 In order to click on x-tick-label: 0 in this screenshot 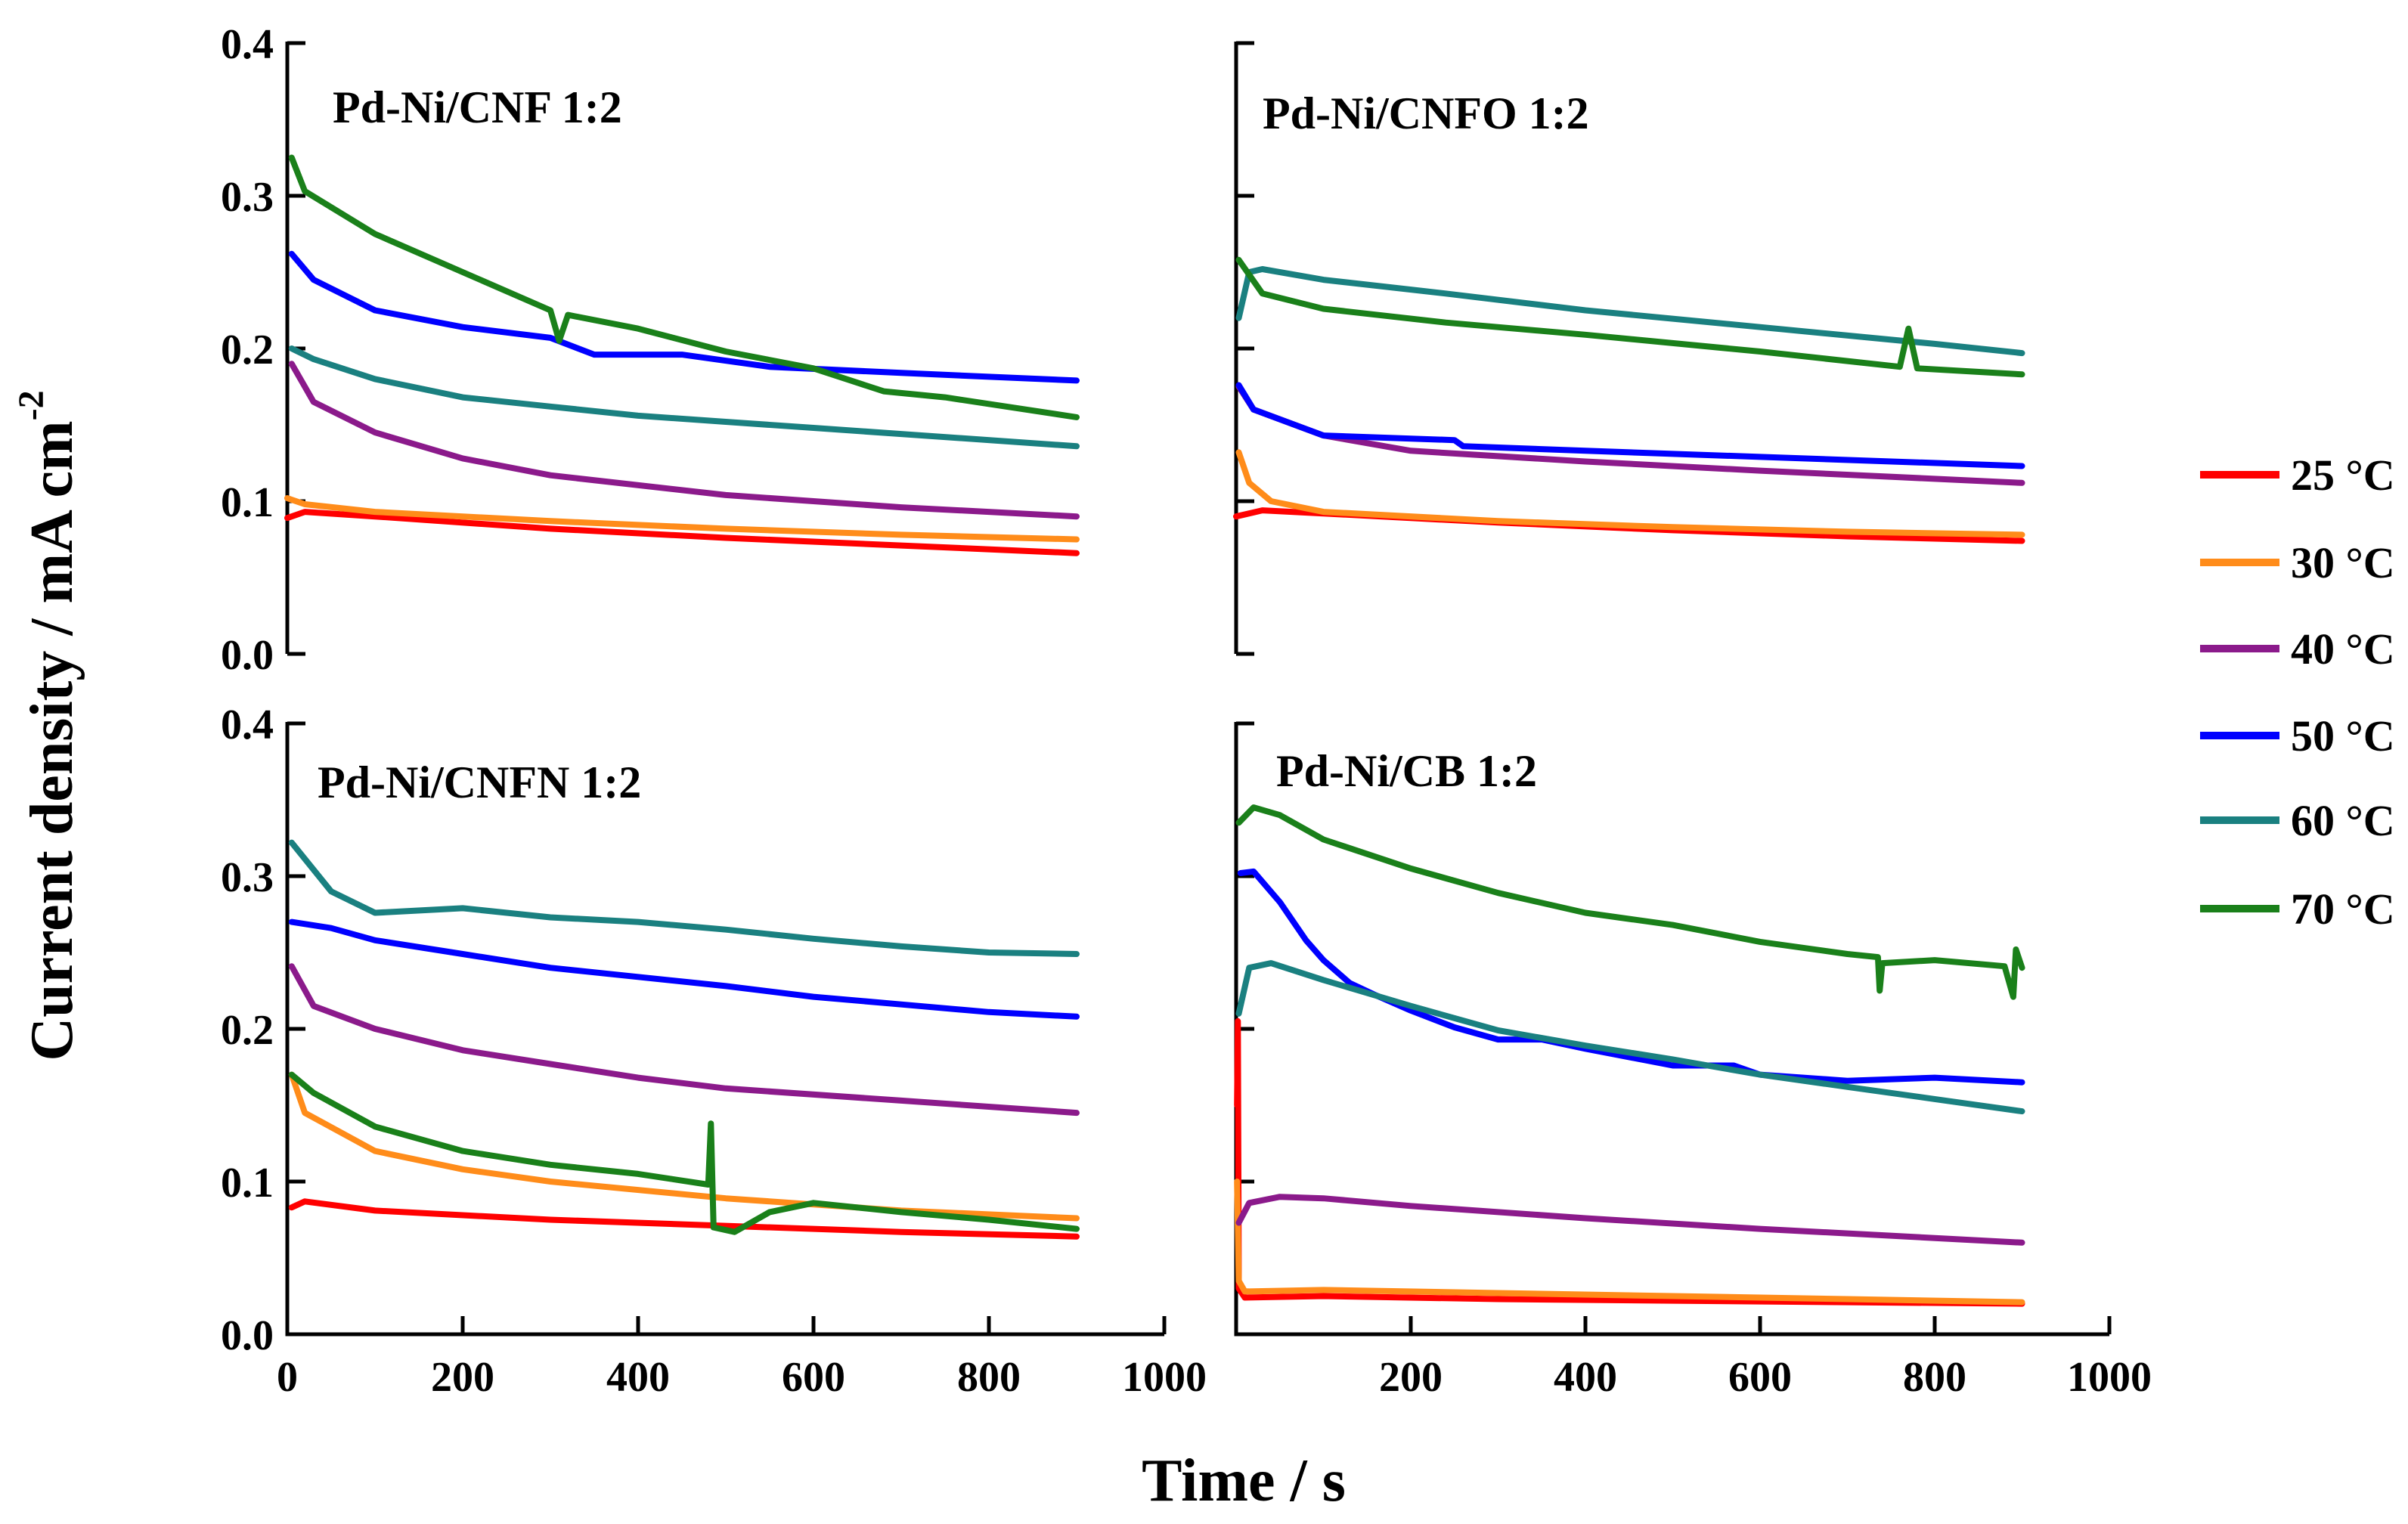, I will do `click(287, 1377)`.